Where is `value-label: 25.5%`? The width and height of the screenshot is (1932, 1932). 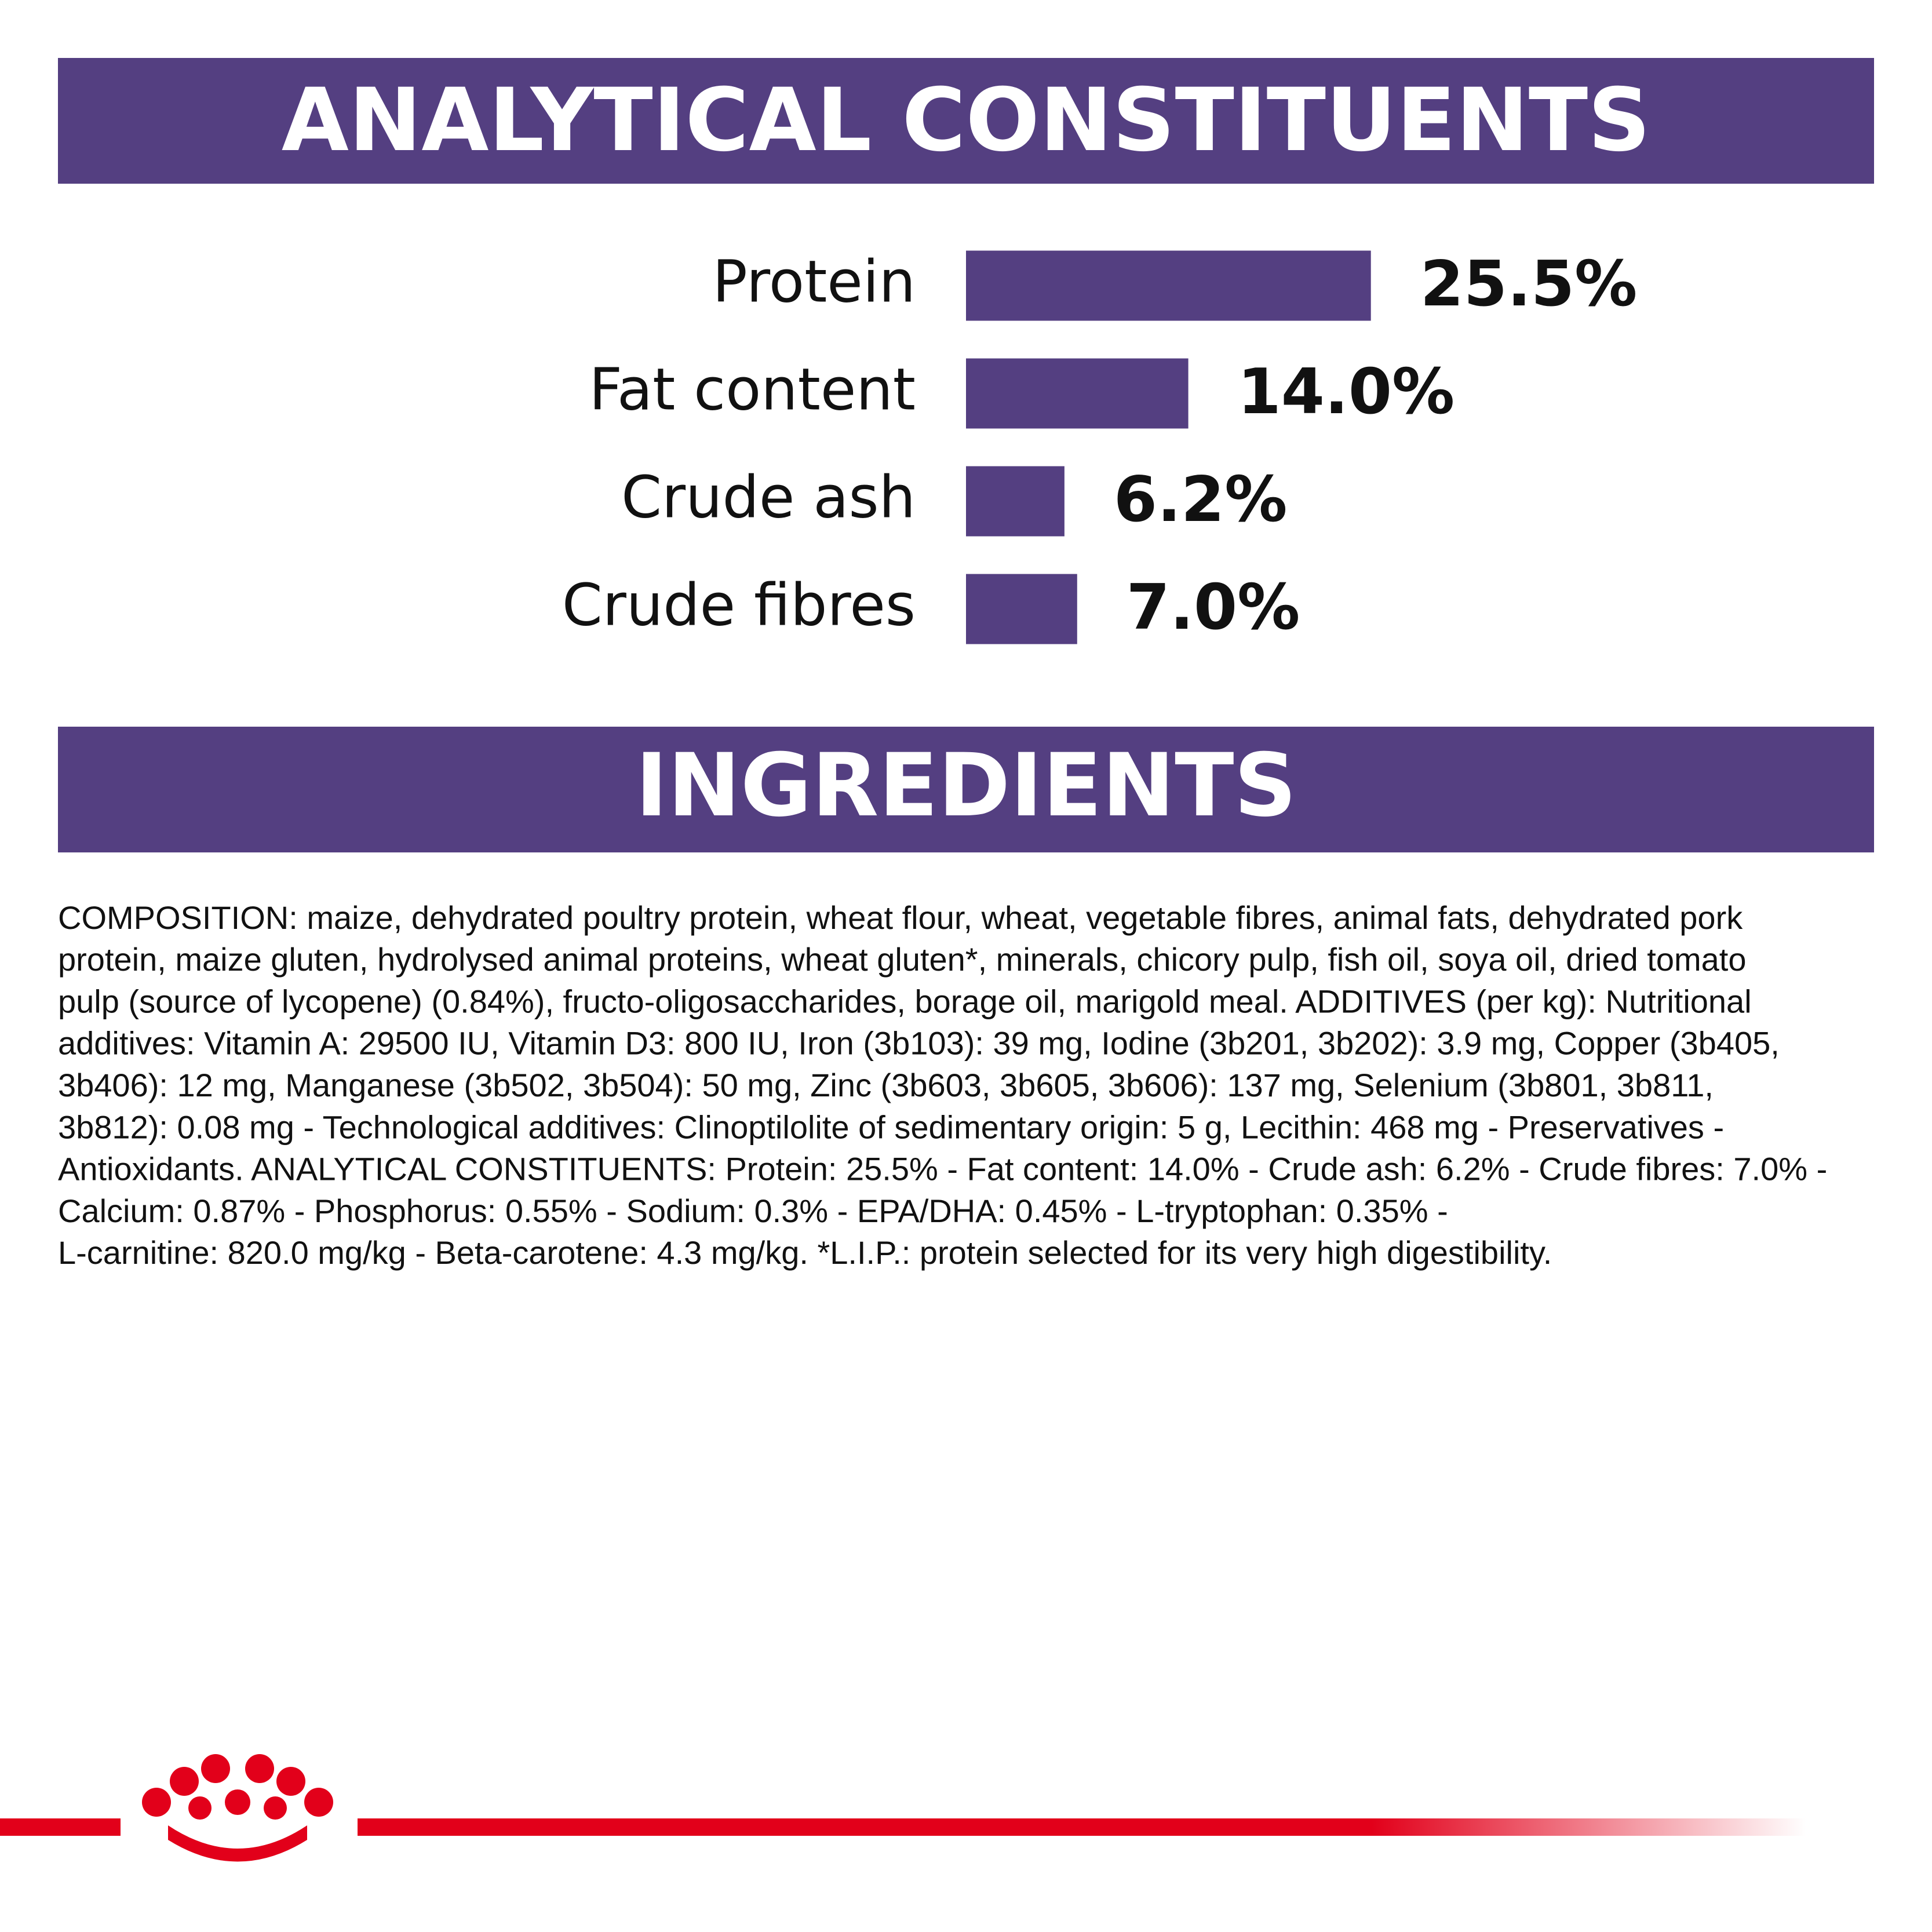 value-label: 25.5% is located at coordinates (1529, 284).